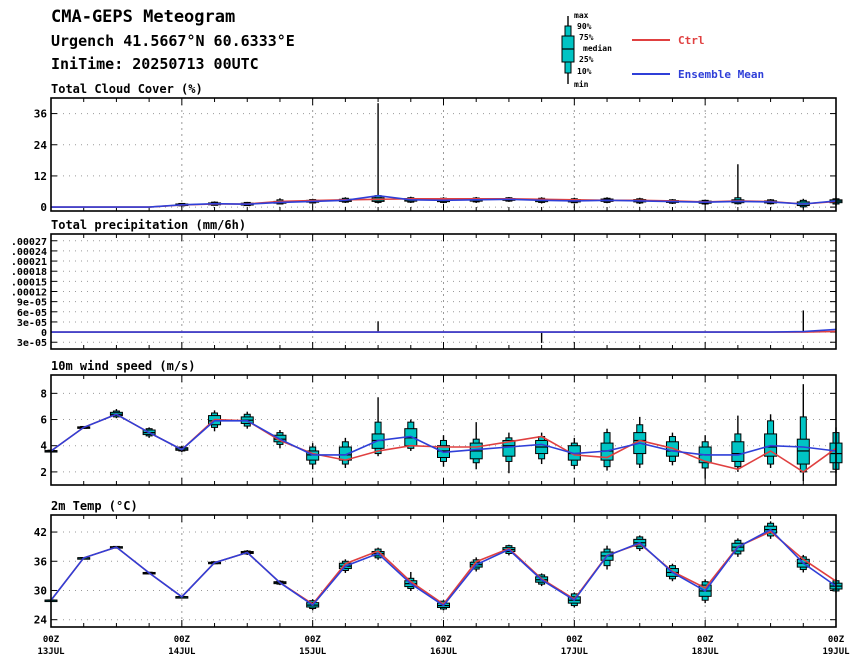 This screenshot has width=860, height=665. Describe the element at coordinates (148, 225) in the screenshot. I see `panel-title: Total precipitation (mm/6h)` at that location.